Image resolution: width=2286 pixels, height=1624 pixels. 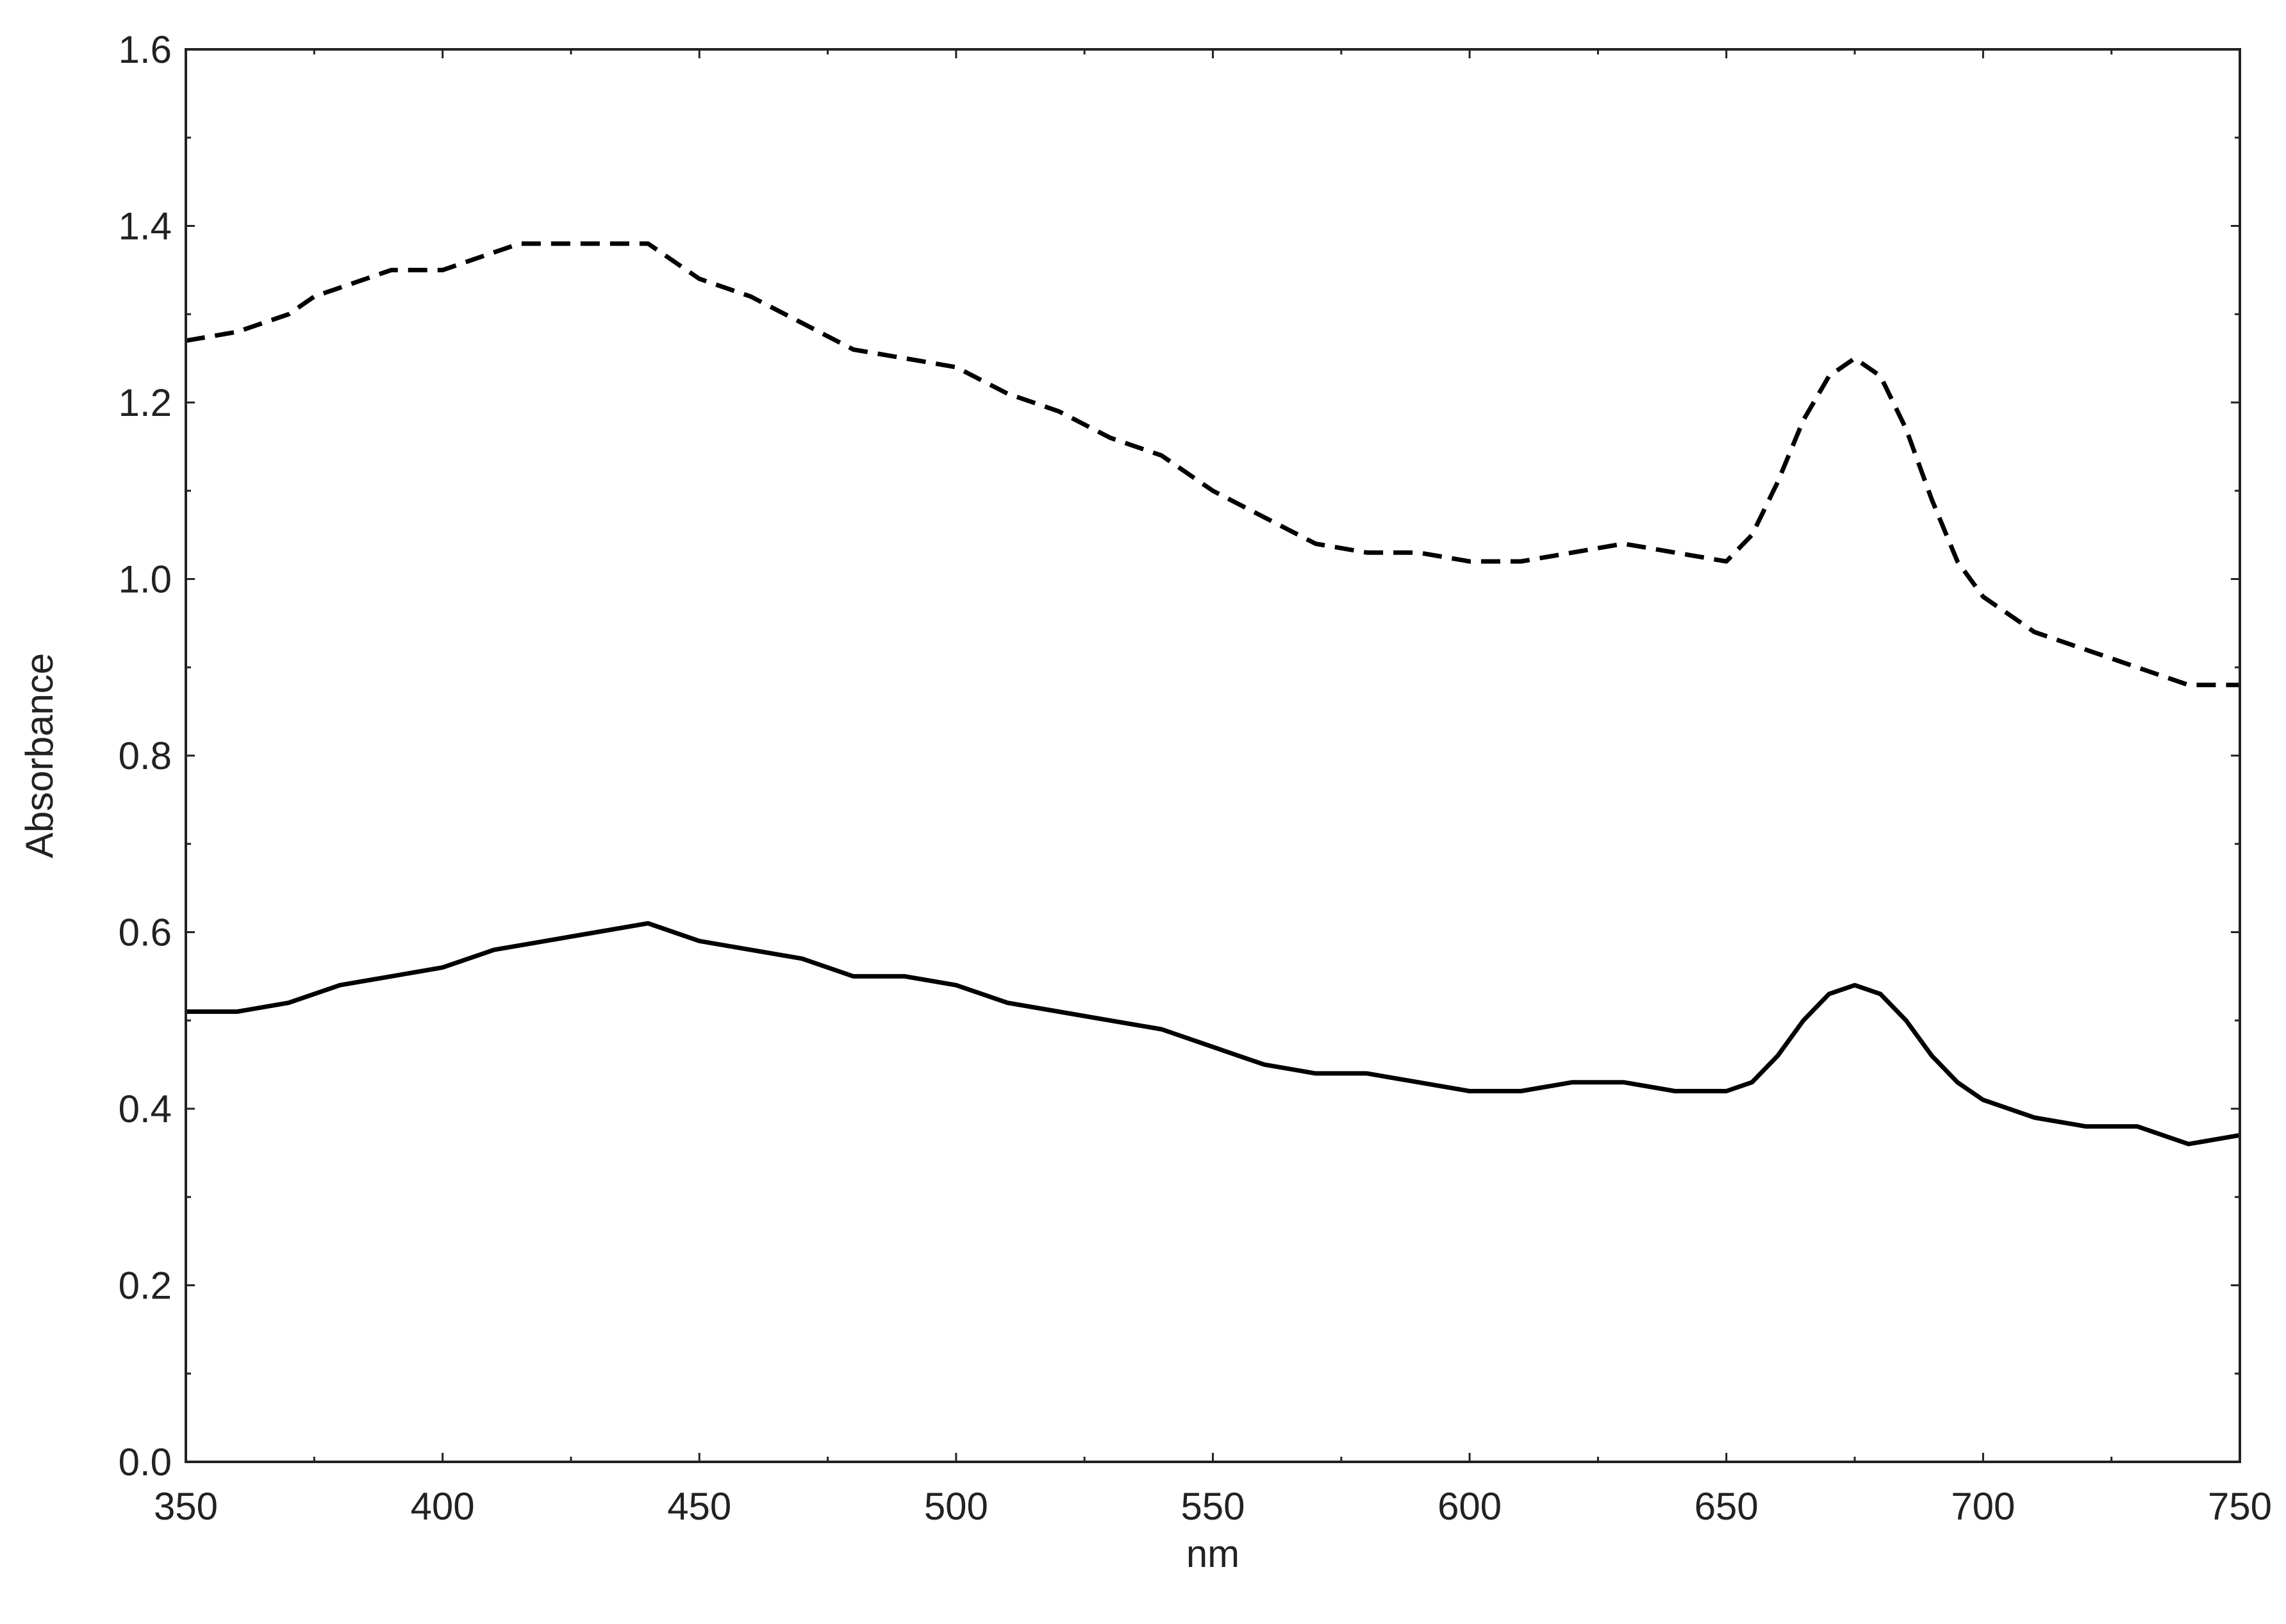 I want to click on y-axis-title: Absorbance, so click(x=39, y=755).